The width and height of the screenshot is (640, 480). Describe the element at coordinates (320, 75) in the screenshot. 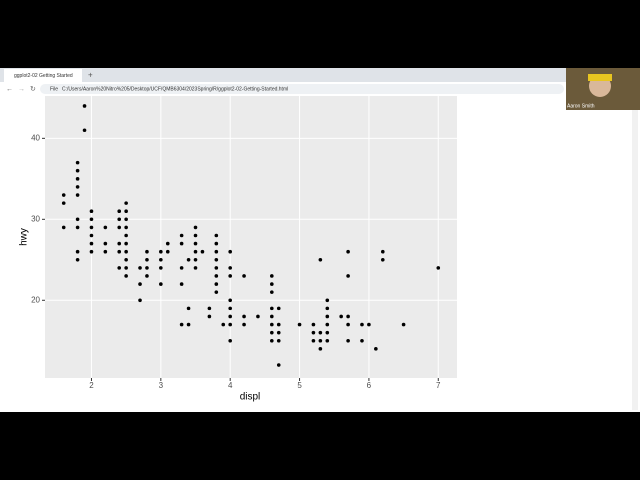

I see `tab-bar` at that location.